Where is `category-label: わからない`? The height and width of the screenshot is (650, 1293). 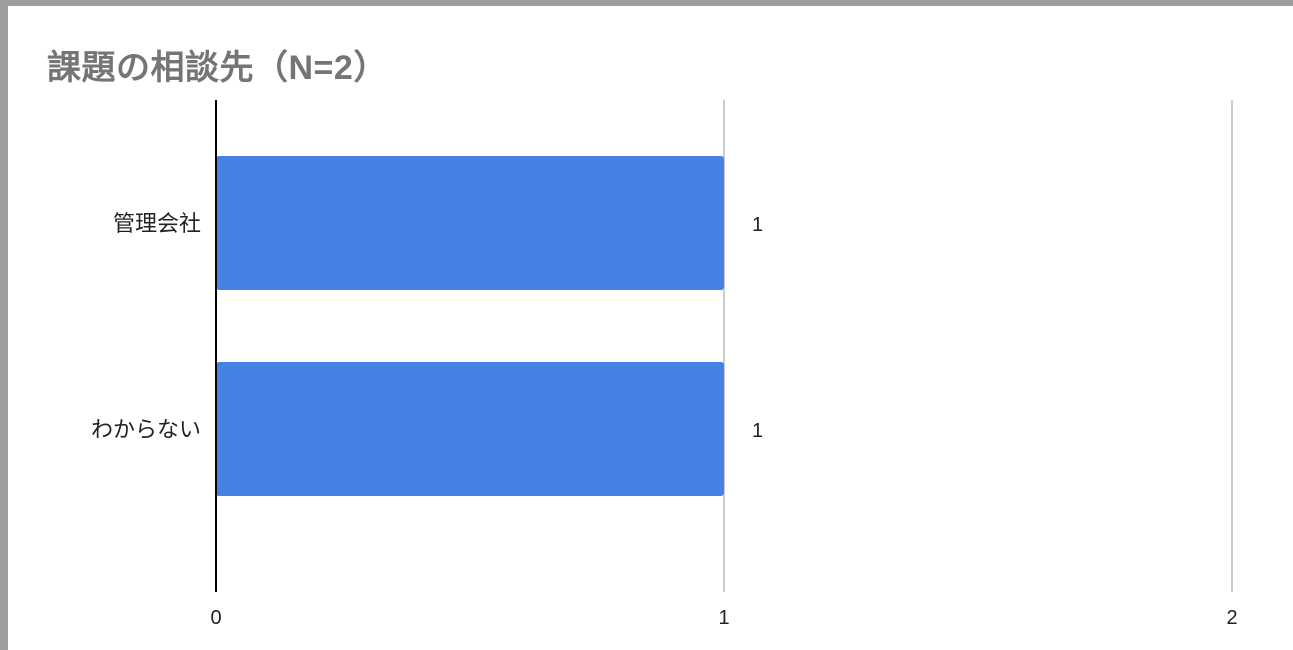
category-label: わからない is located at coordinates (146, 429).